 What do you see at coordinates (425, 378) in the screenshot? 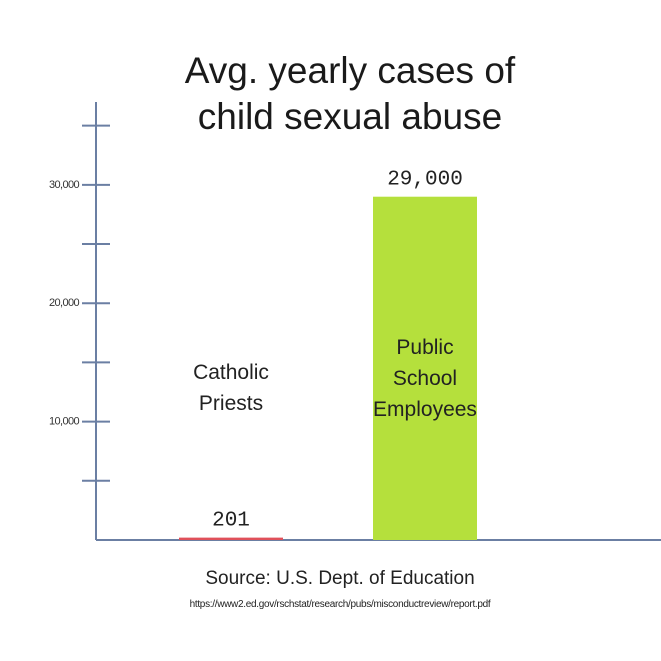
I see `category-label: Public School Employees` at bounding box center [425, 378].